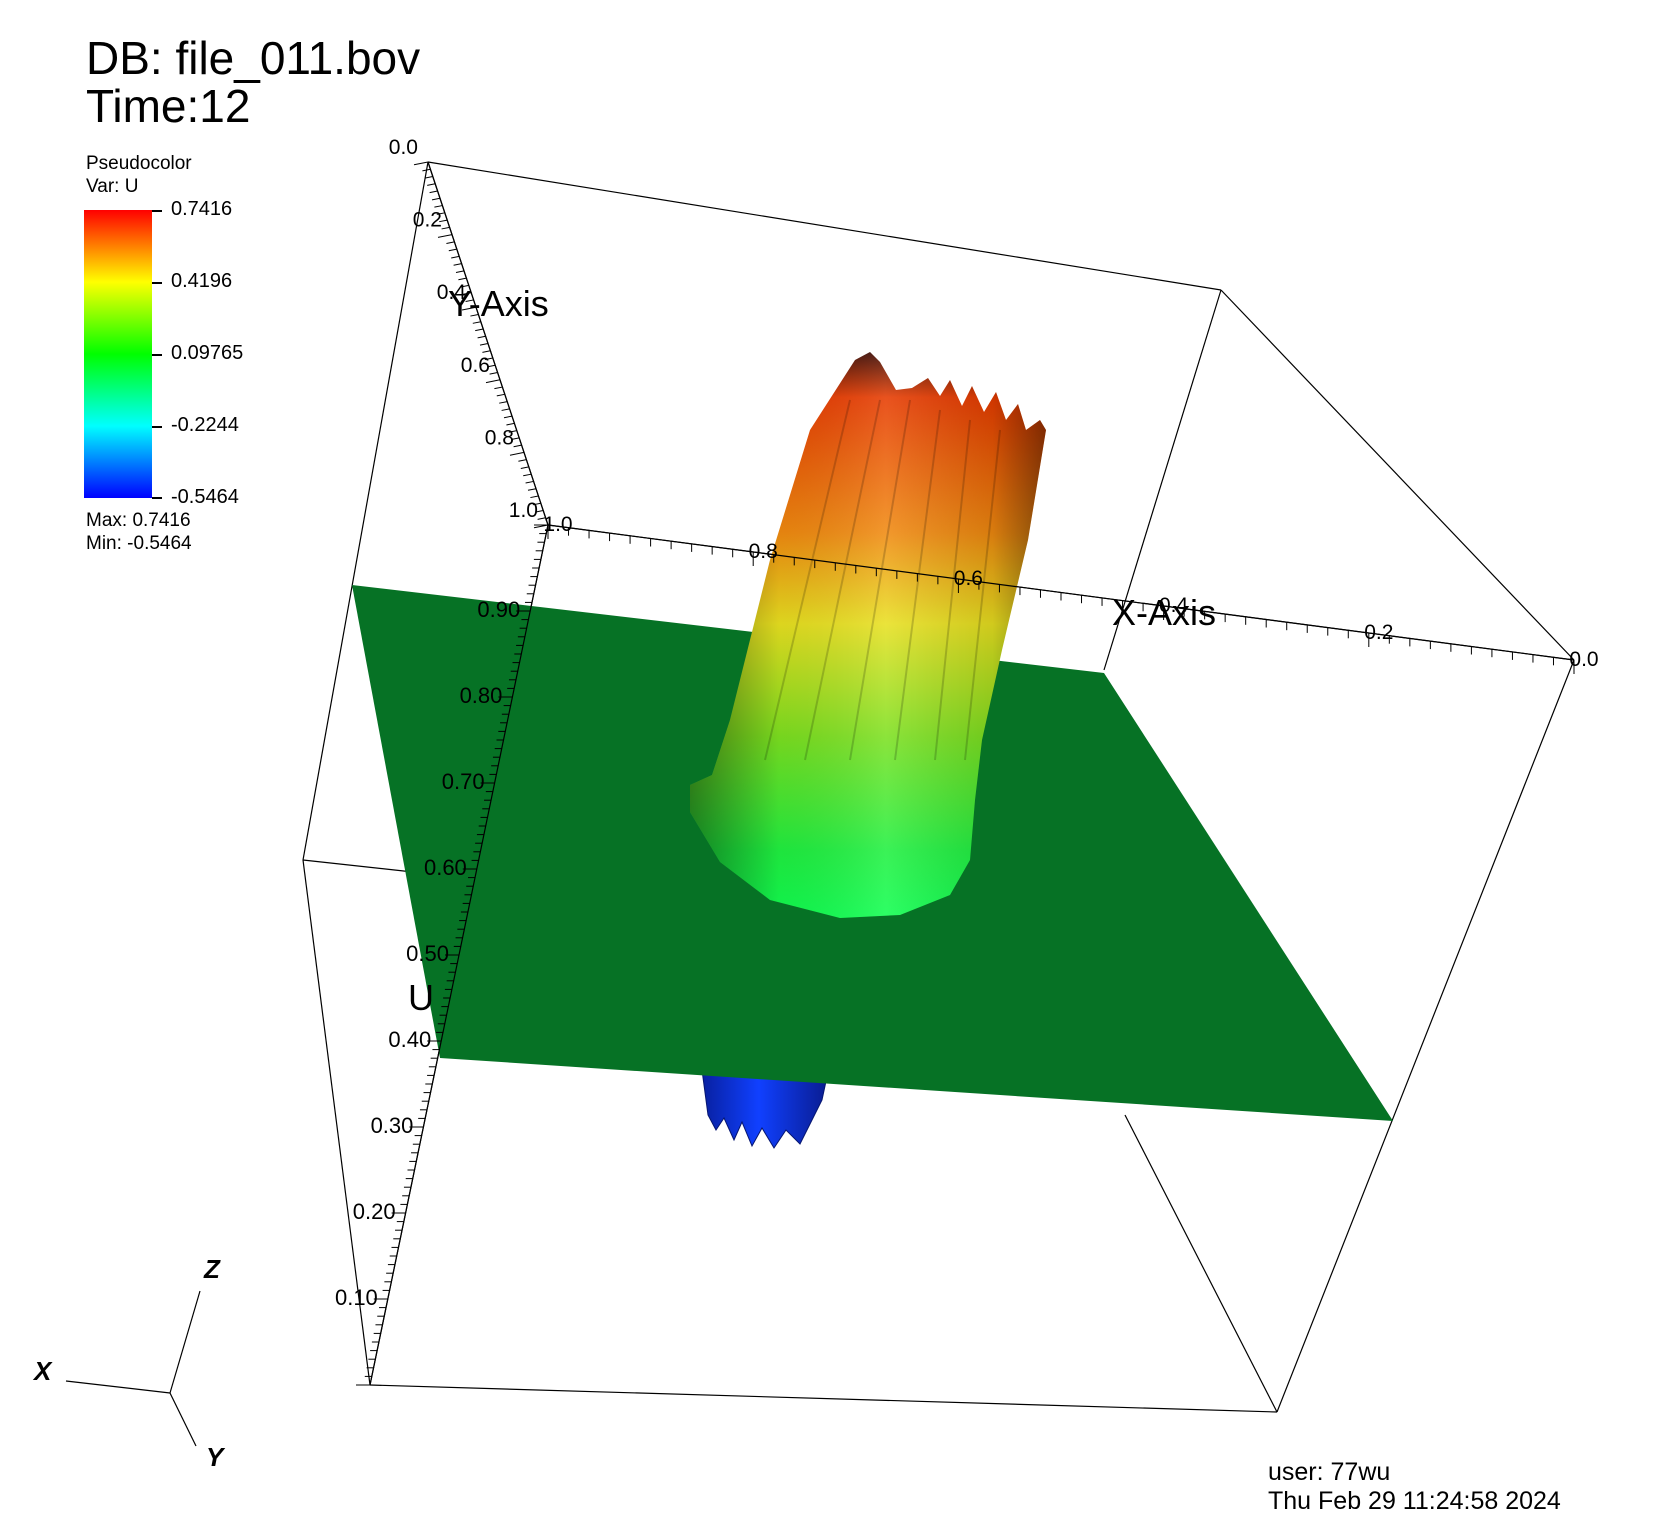 The height and width of the screenshot is (1528, 1672). Describe the element at coordinates (469, 332) in the screenshot. I see `y-axis: 0.0 0.2 0.4 0.6 0.8 1.0` at that location.